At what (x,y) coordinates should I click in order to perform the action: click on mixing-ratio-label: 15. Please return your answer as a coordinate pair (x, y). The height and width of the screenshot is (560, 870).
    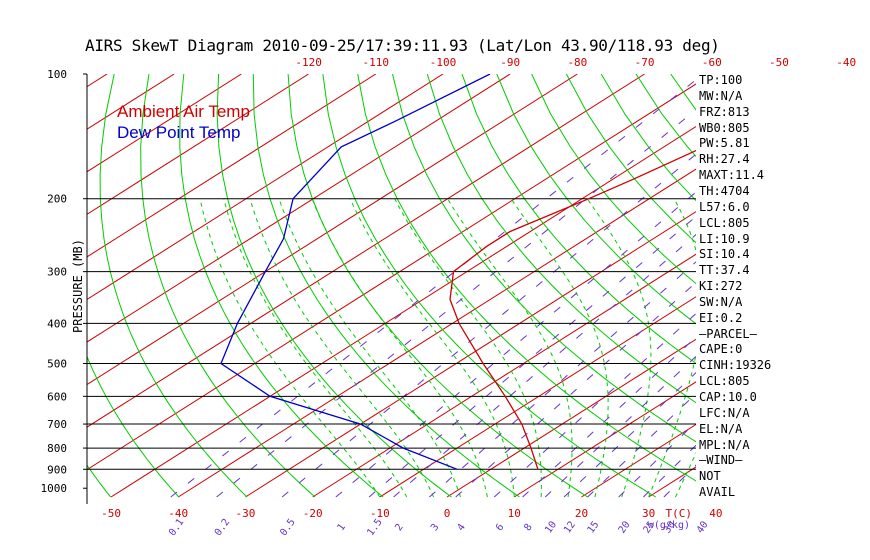
    Looking at the image, I should click on (594, 527).